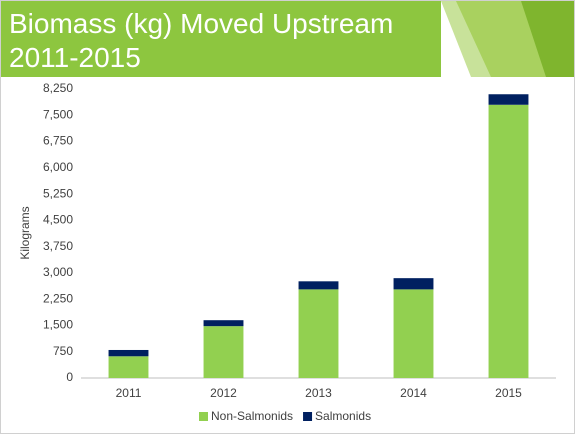  I want to click on legend-label: Salmonids, so click(343, 416).